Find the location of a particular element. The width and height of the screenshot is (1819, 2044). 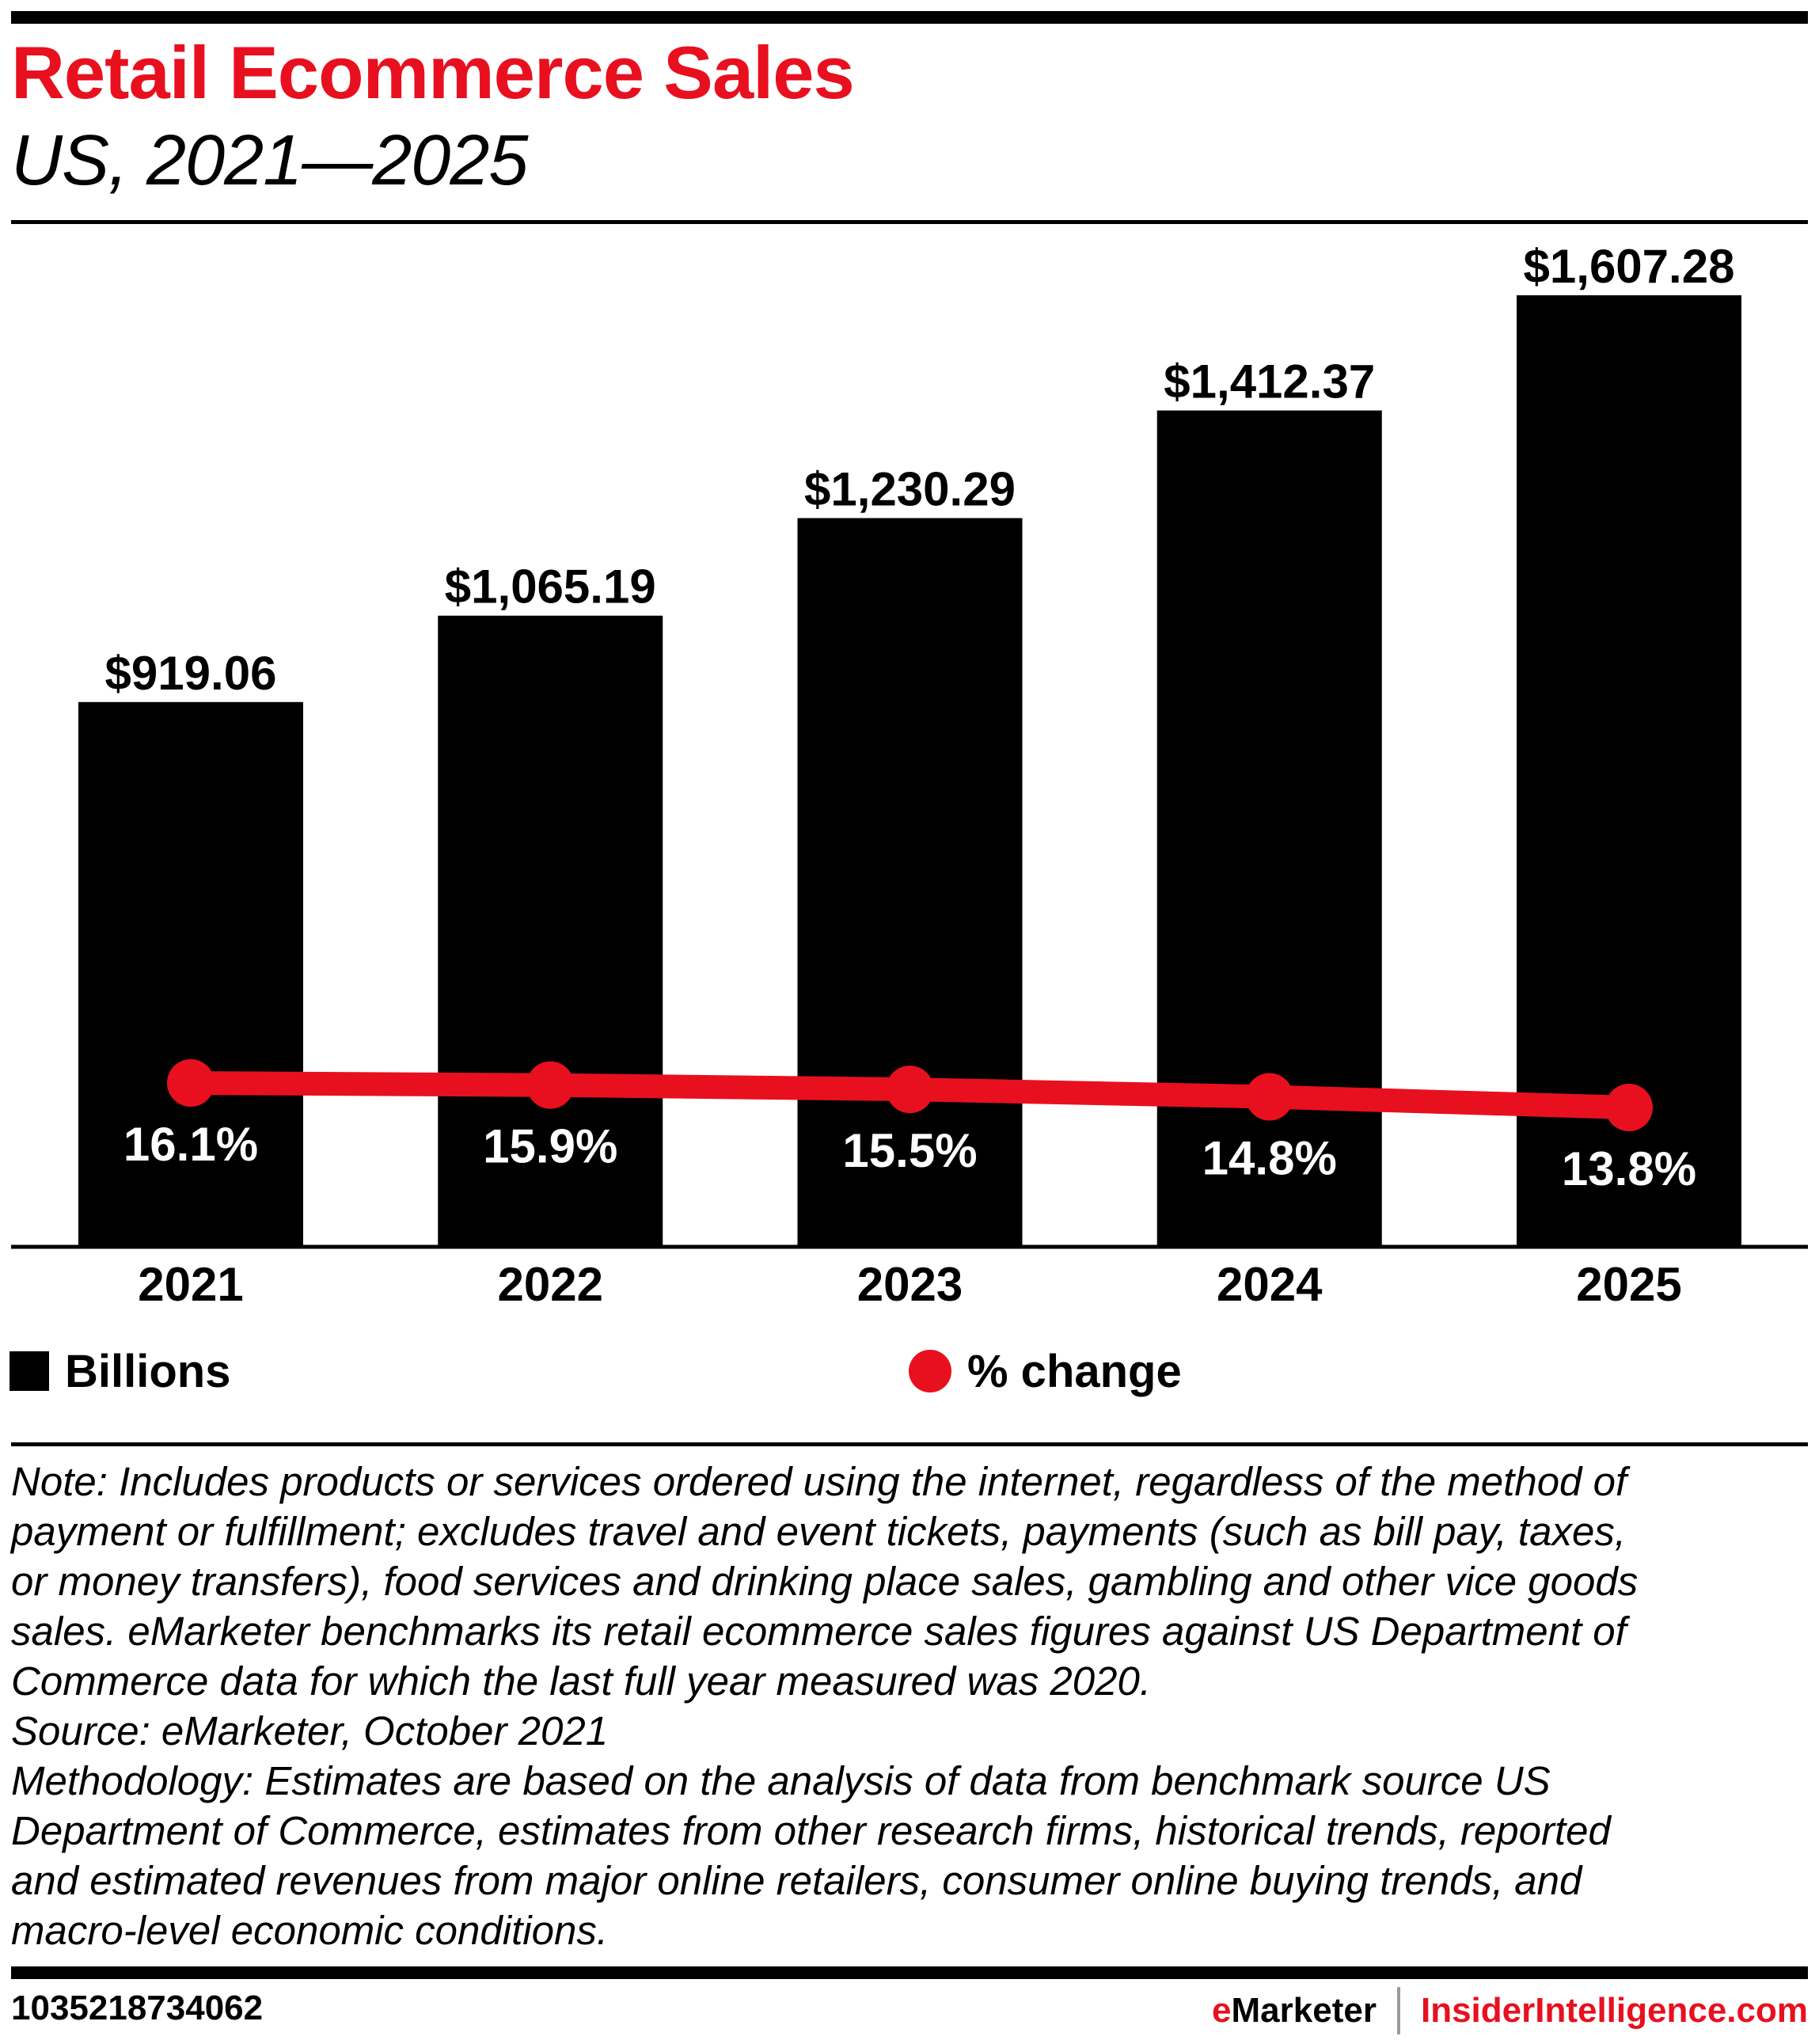

x-tick-label-2021: 2021 is located at coordinates (191, 1284).